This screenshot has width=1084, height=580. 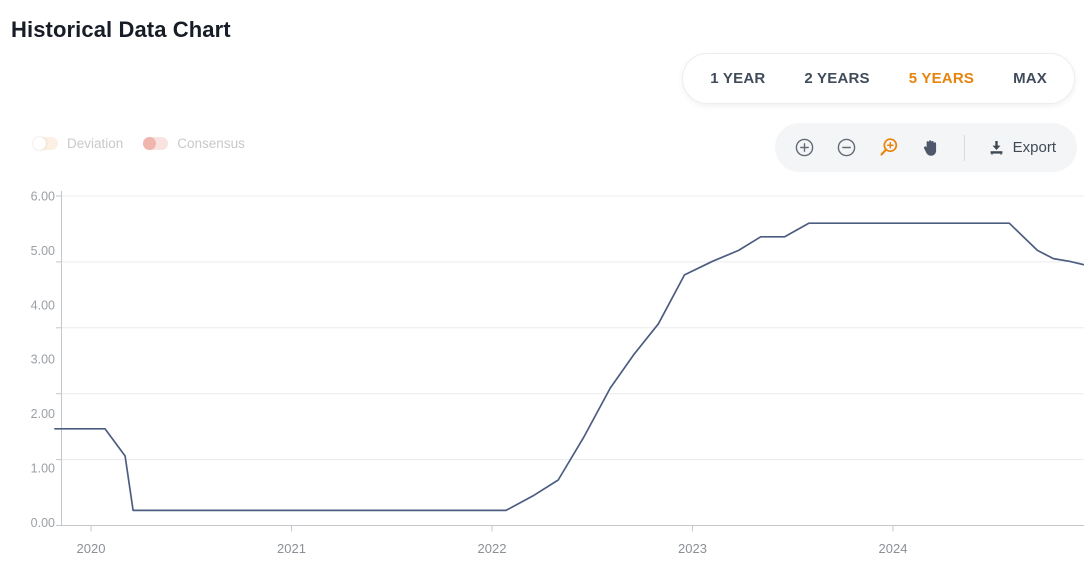 I want to click on chart-toolbar: Export, so click(x=925, y=147).